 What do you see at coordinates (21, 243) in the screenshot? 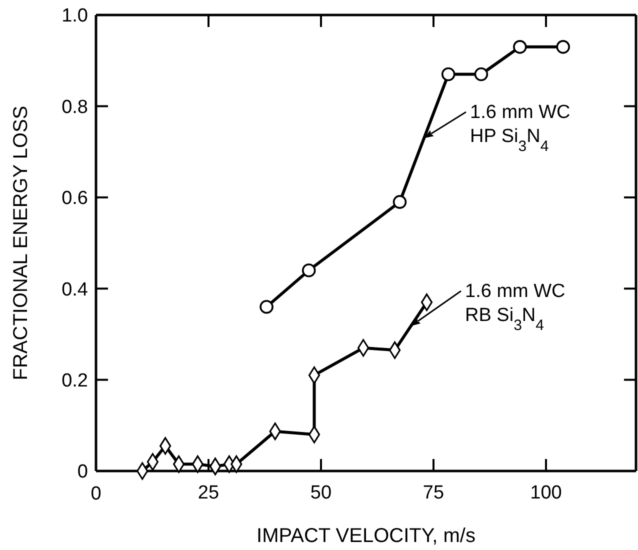
I see `y-axis-title: FRACTIONAL ENERGY LOSS` at bounding box center [21, 243].